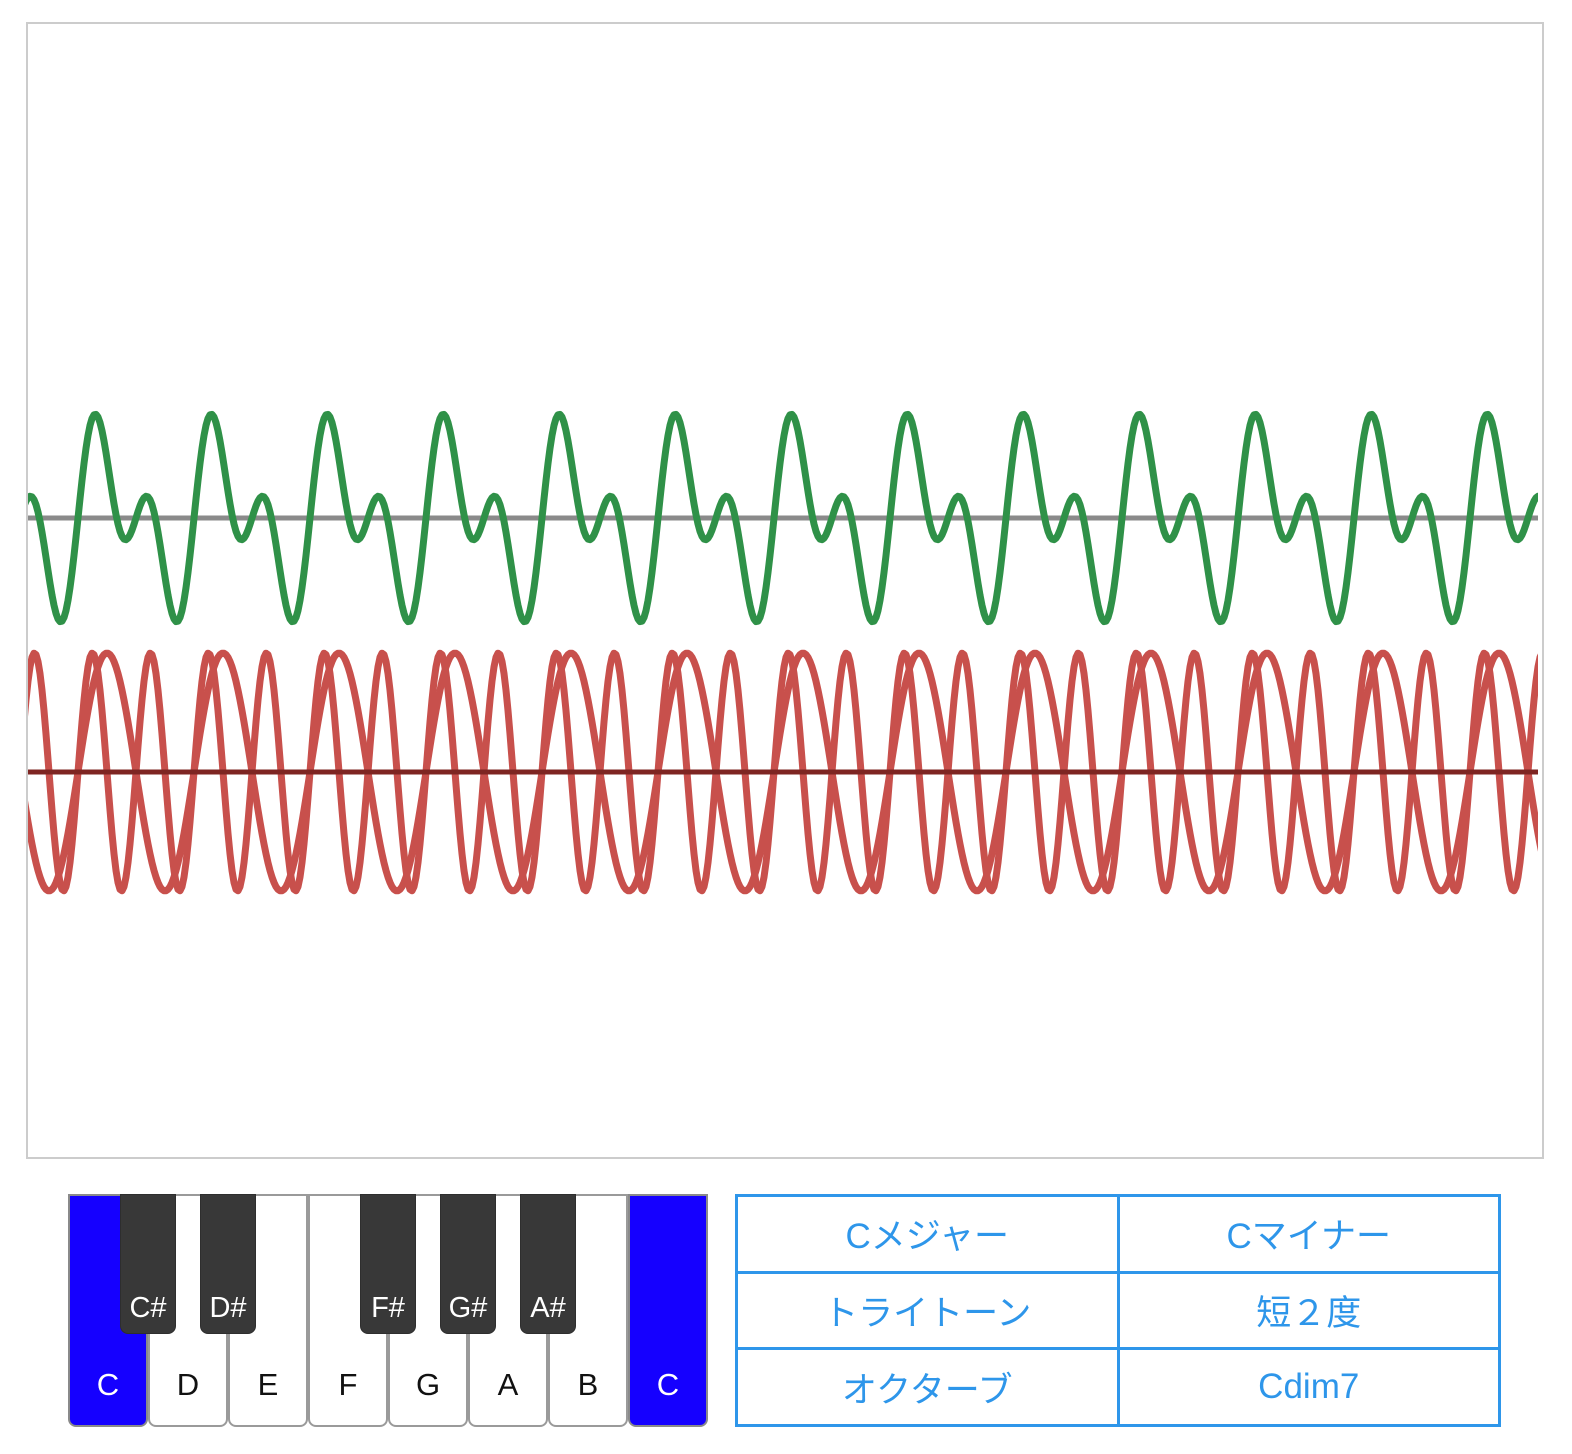  I want to click on piano-keyboard: C D E F G A B C C# D# F# G# A#, so click(388, 1310).